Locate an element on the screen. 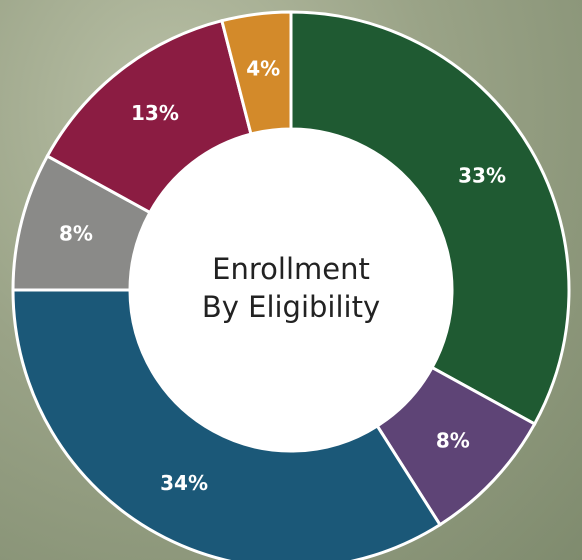 This screenshot has height=560, width=582. data-label: 4% is located at coordinates (263, 68).